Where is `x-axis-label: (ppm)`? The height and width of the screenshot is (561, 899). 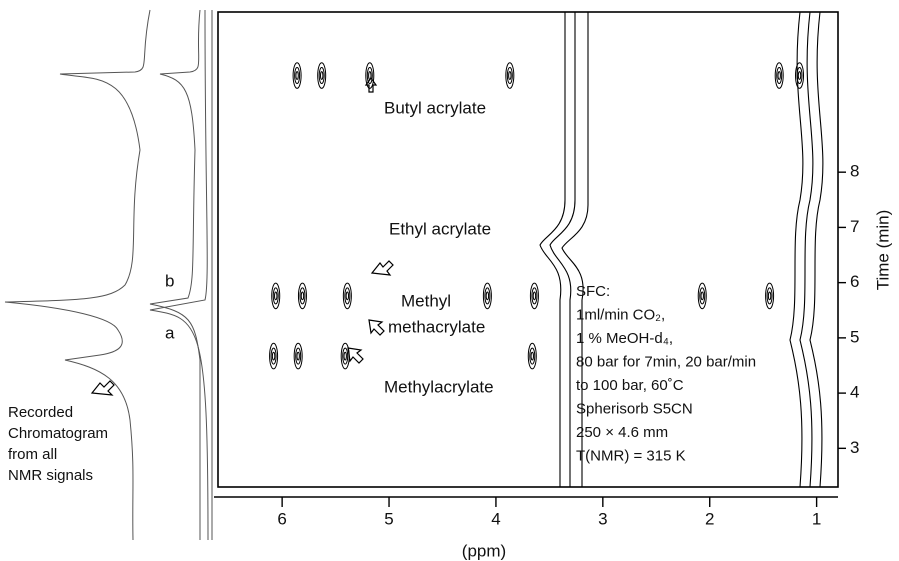 x-axis-label: (ppm) is located at coordinates (484, 550).